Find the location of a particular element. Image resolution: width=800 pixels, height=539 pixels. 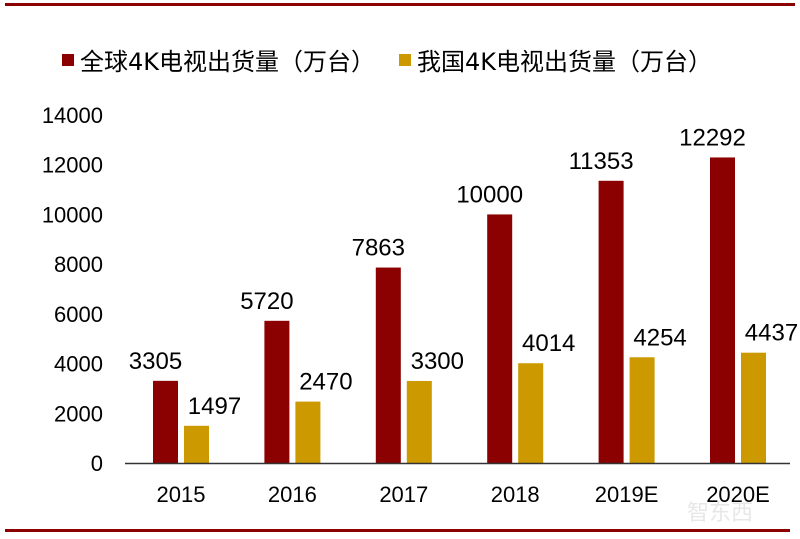

x-tick-label: 2017 is located at coordinates (403, 494).